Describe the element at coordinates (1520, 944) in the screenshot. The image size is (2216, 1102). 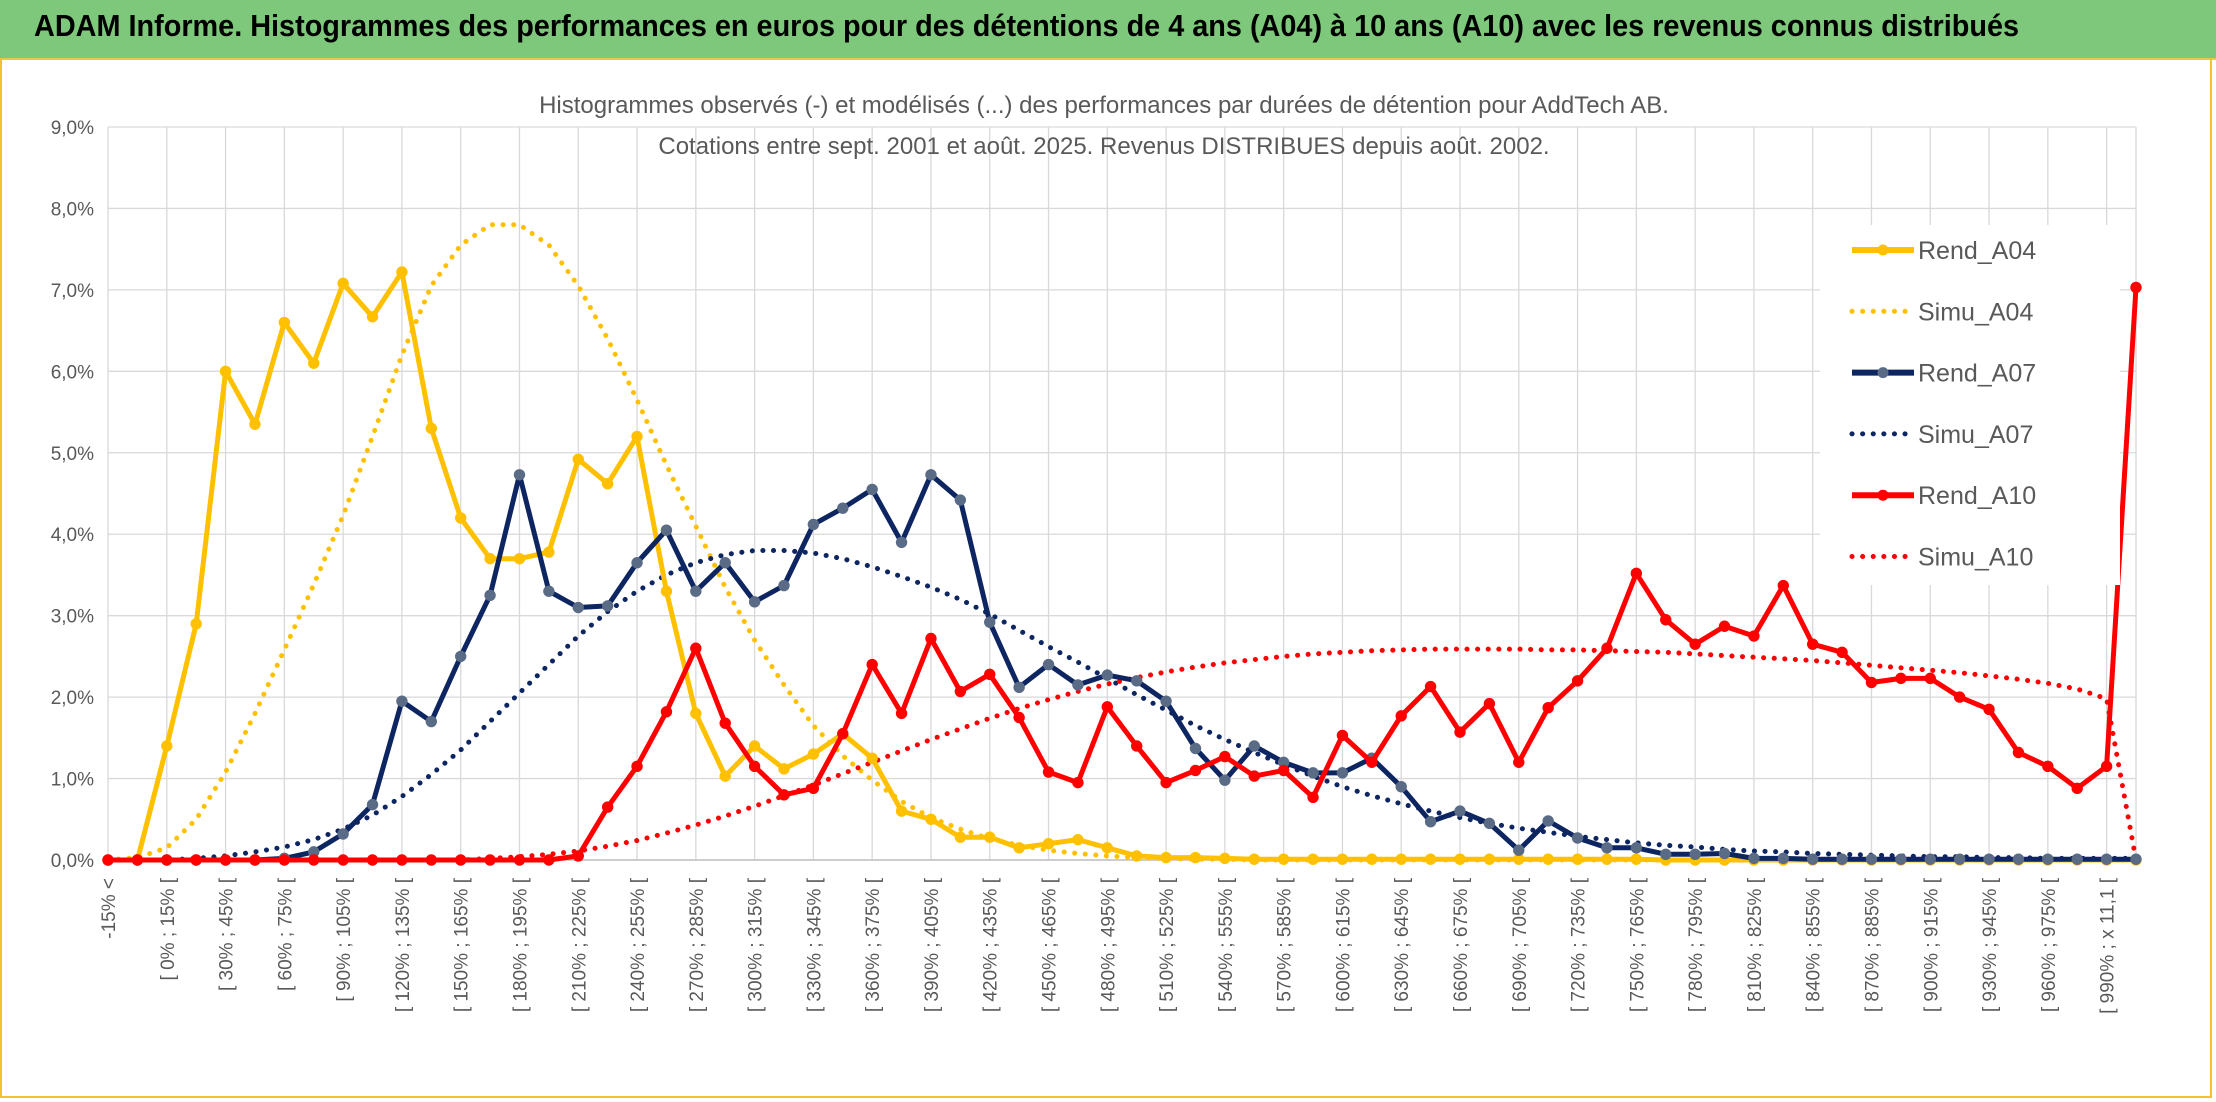
I see `x-tick-label: [ 690% ; 705% [` at that location.